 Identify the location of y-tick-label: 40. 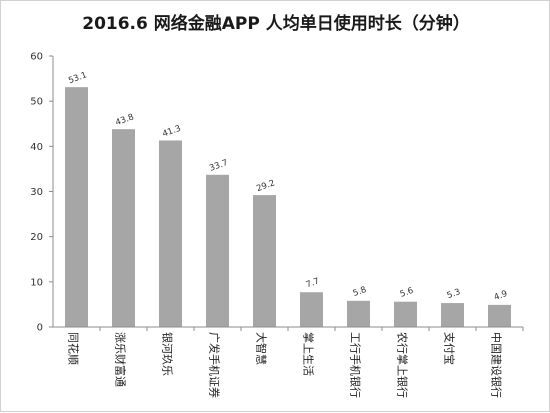
(36, 147).